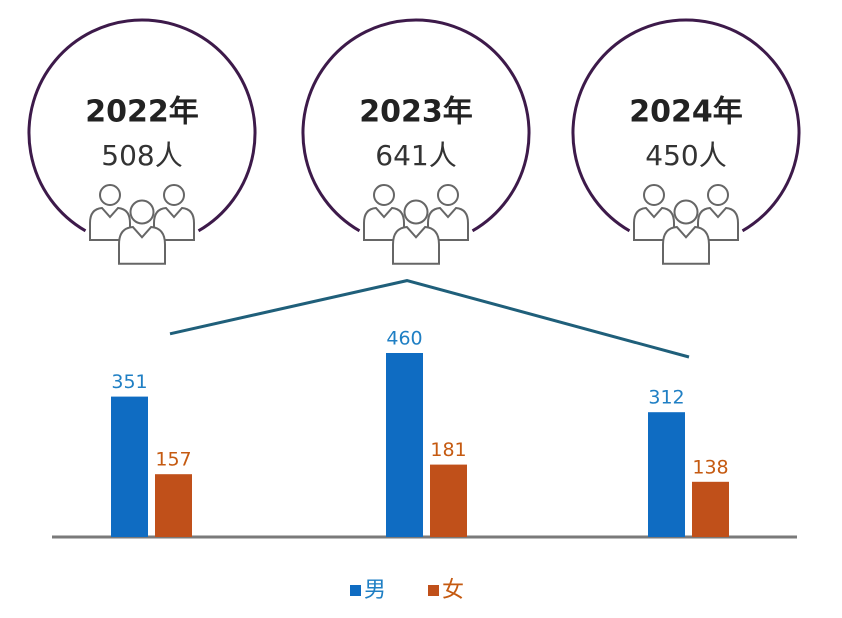 The height and width of the screenshot is (618, 842). What do you see at coordinates (686, 112) in the screenshot?
I see `year-label: 2024年` at bounding box center [686, 112].